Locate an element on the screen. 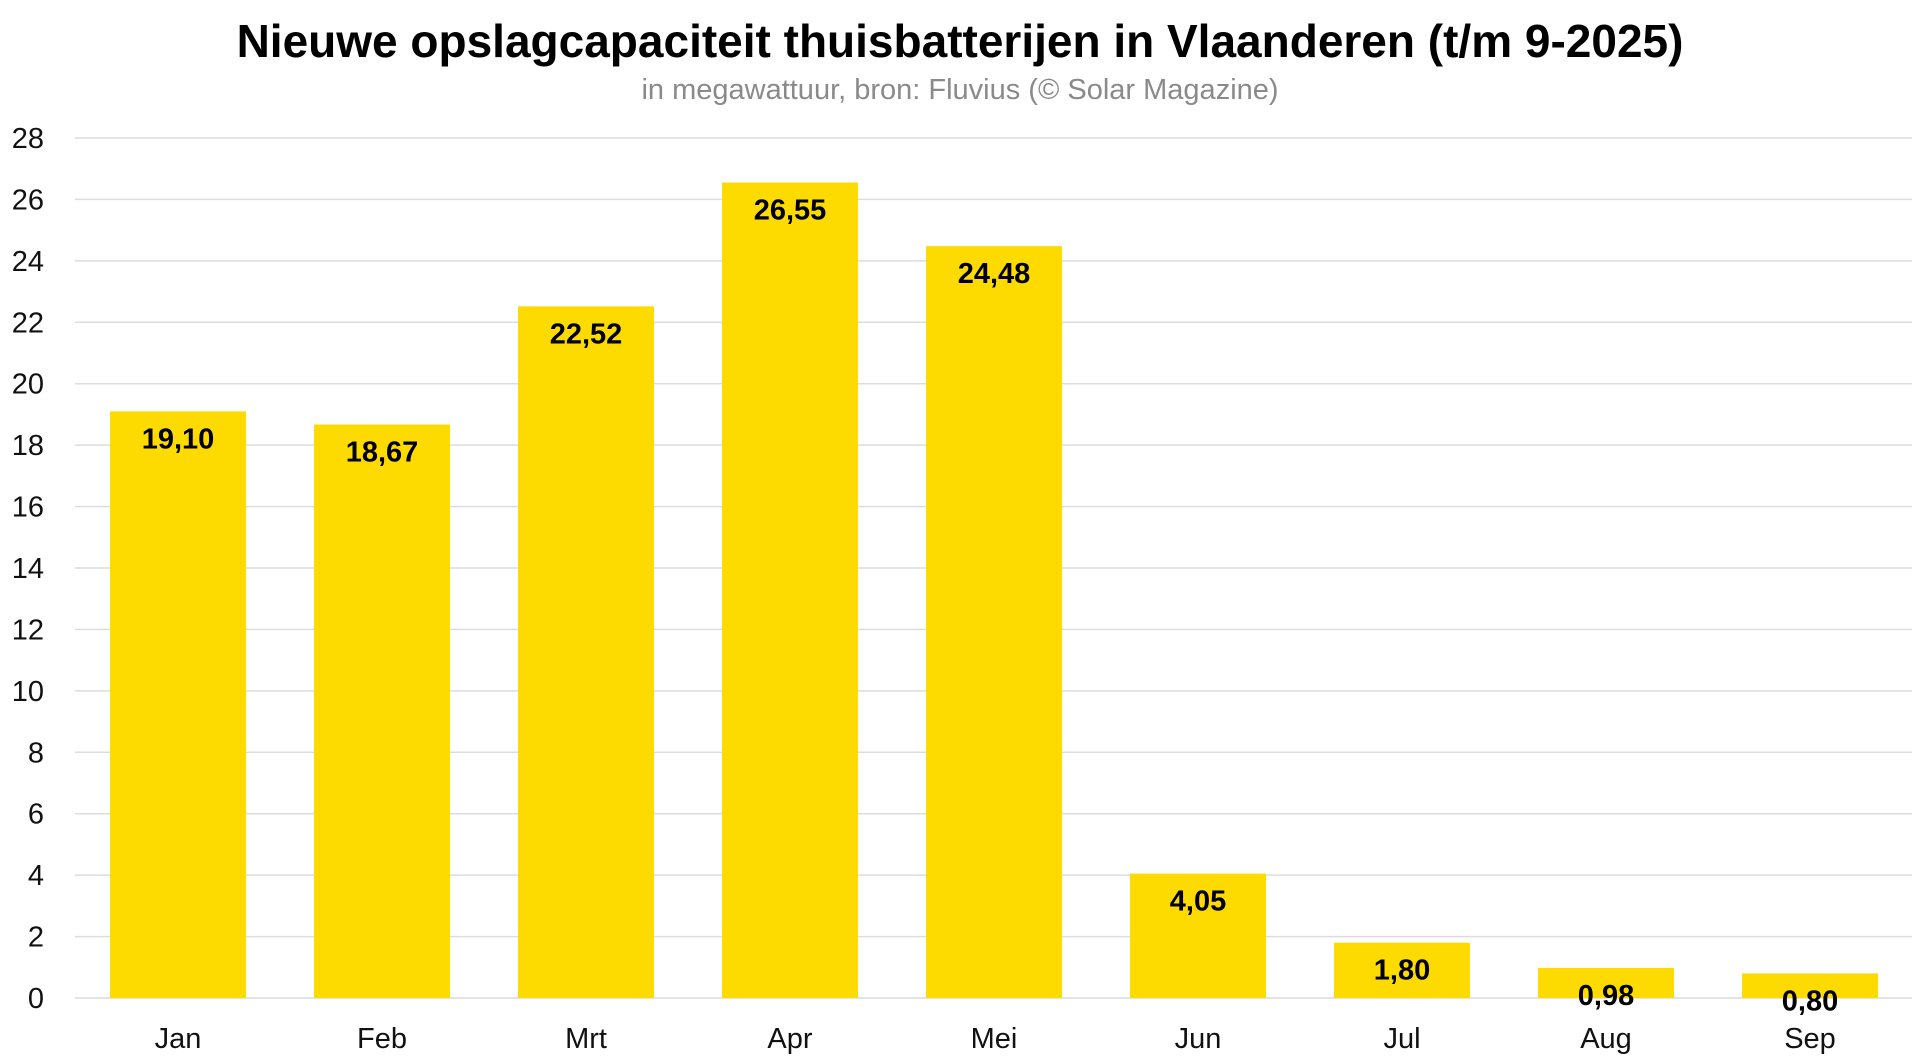  bar-aug is located at coordinates (1606, 982).